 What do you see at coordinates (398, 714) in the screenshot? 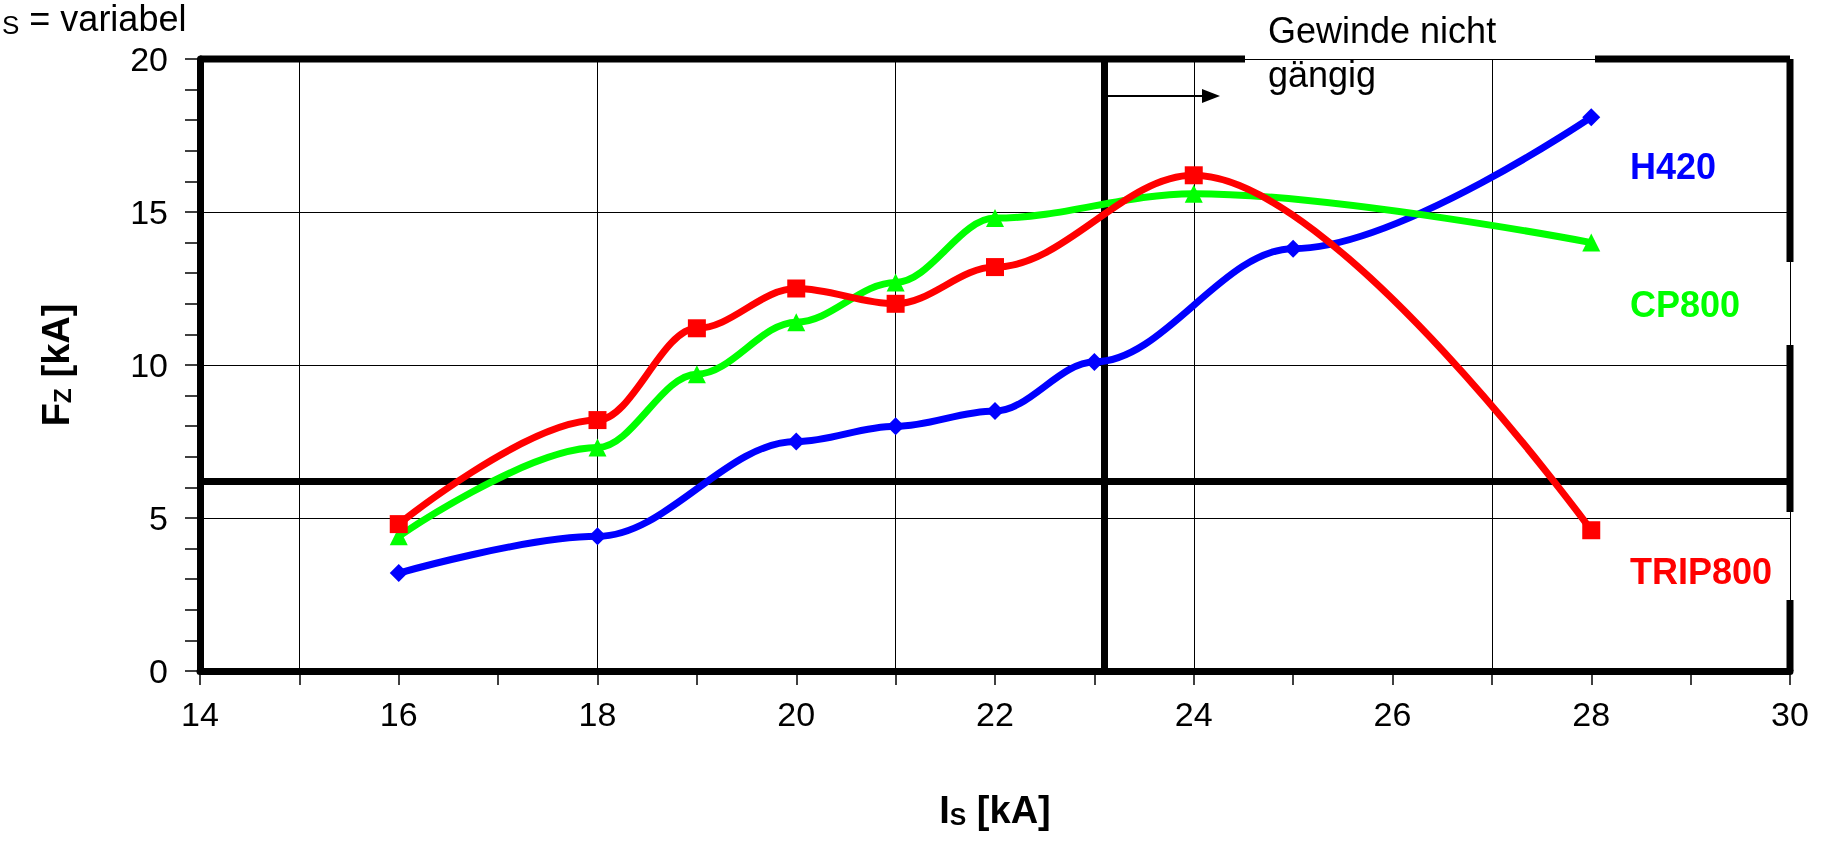
I see `x-tick-label: 16` at bounding box center [398, 714].